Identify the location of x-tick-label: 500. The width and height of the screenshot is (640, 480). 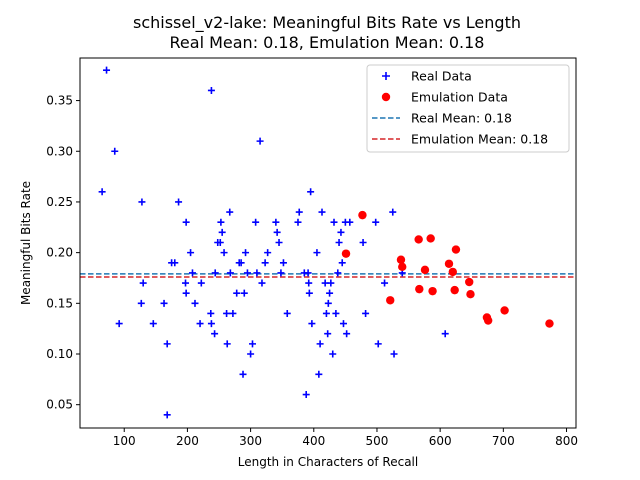
(377, 441).